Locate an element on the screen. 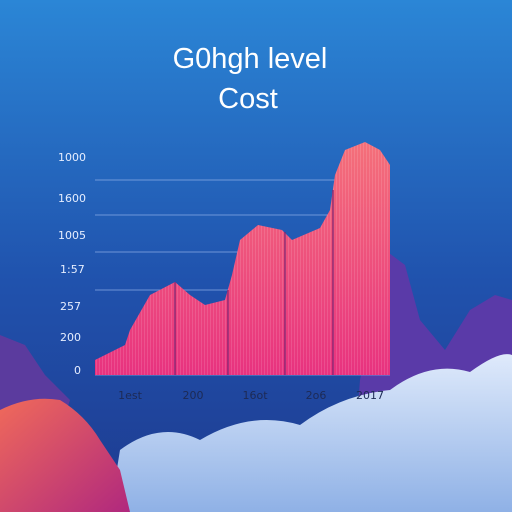 The width and height of the screenshot is (512, 512). x-label: 1est is located at coordinates (130, 395).